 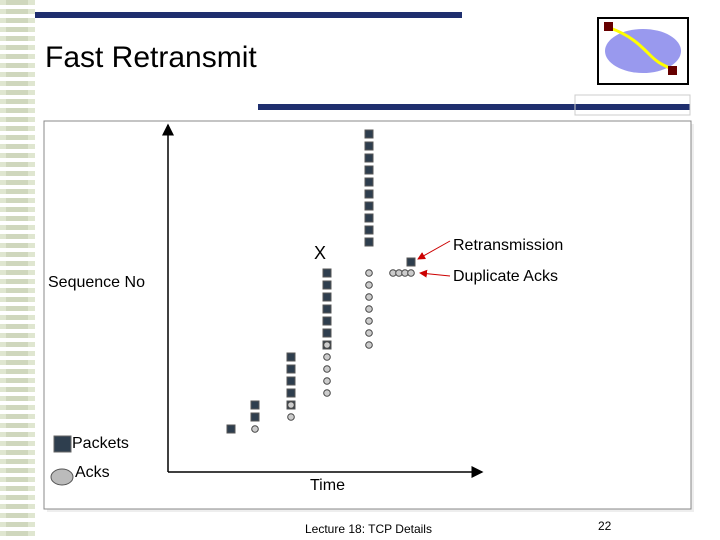 I want to click on legend-square, so click(x=62, y=444).